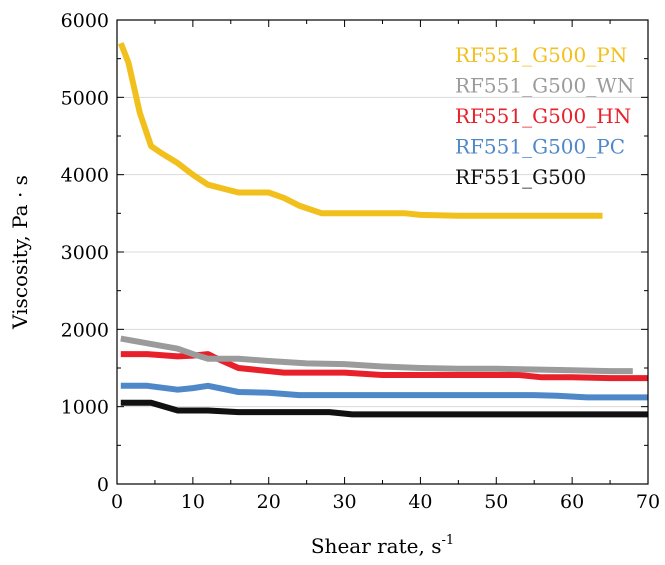  Describe the element at coordinates (344, 502) in the screenshot. I see `x-tick-label: 30` at that location.